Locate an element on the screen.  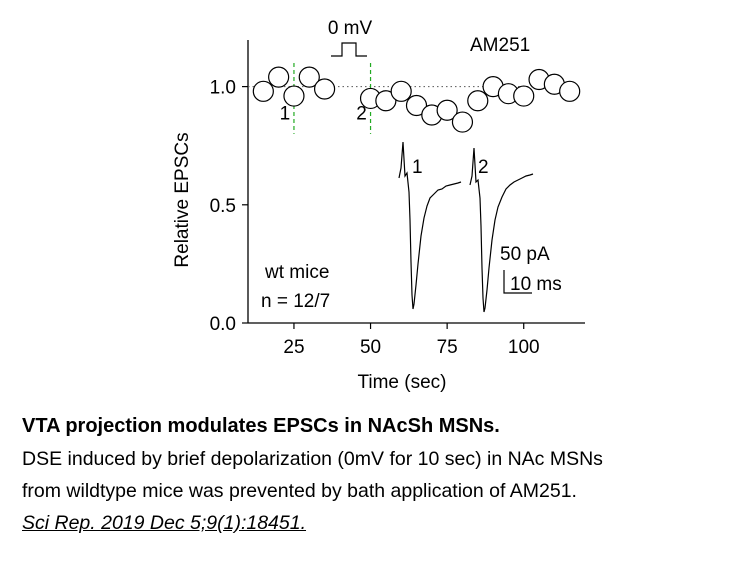
x-axis-label: Time (sec) is located at coordinates (401, 382).